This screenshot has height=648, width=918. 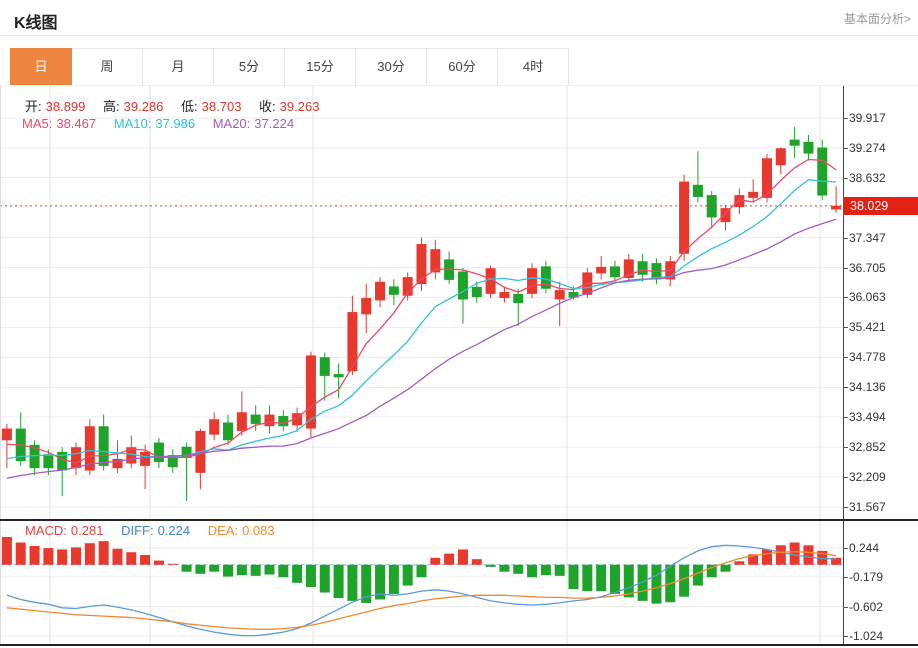 What do you see at coordinates (36, 23) in the screenshot?
I see `page-title: K线图` at bounding box center [36, 23].